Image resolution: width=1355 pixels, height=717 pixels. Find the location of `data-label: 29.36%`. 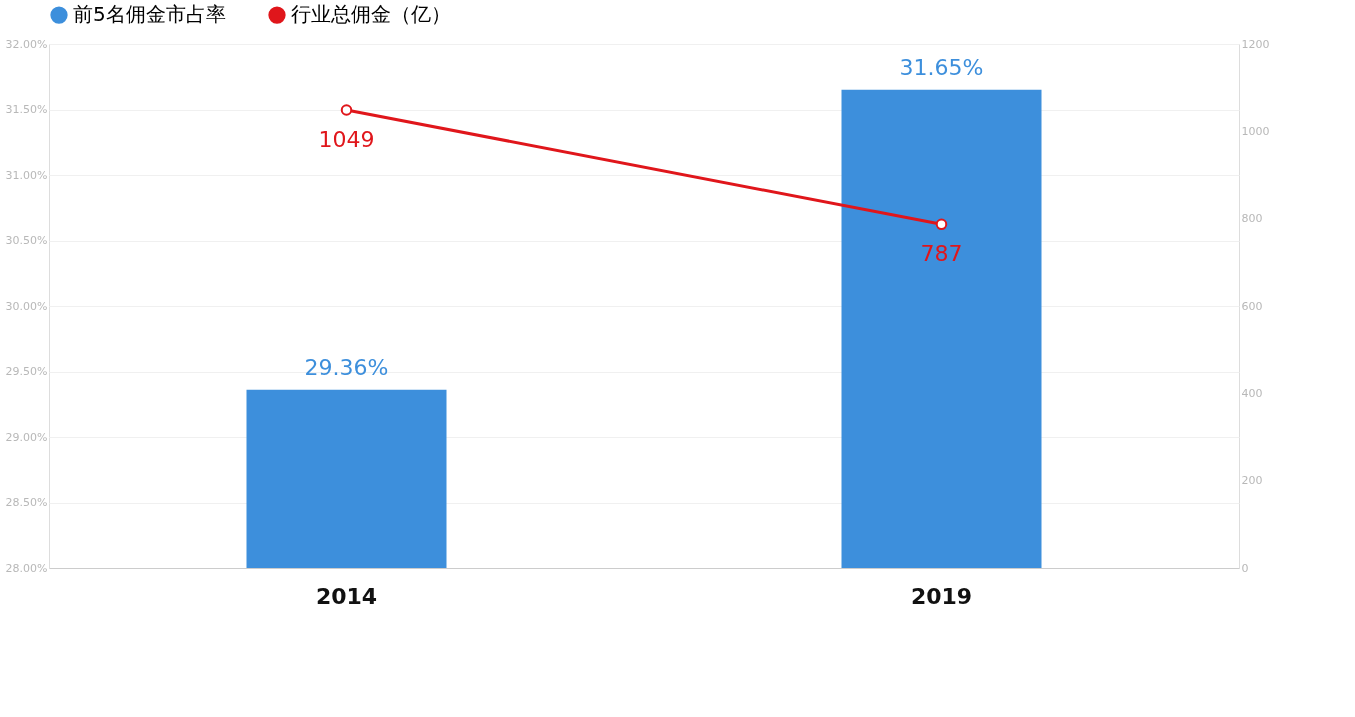

data-label: 29.36% is located at coordinates (346, 367).